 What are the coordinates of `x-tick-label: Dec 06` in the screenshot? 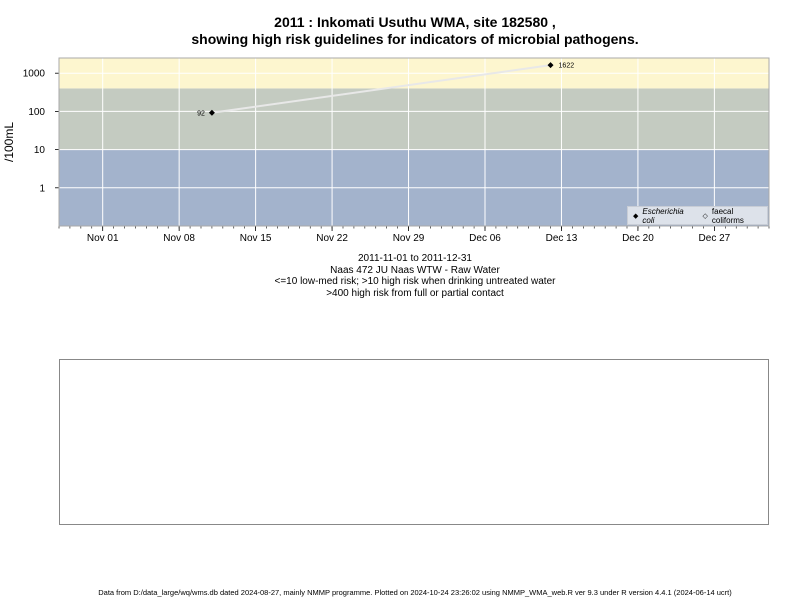 It's located at (485, 238).